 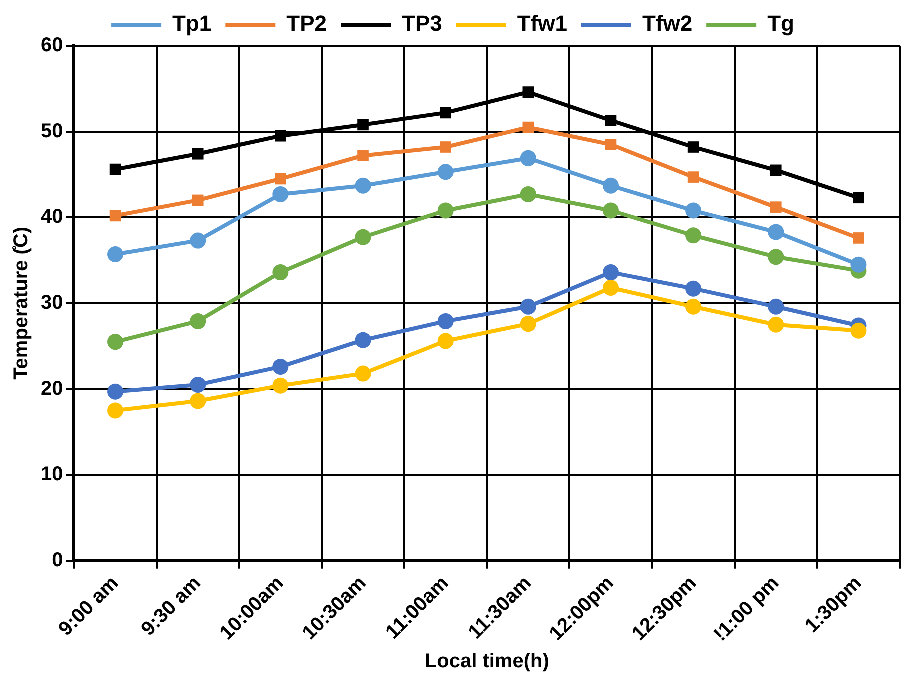 I want to click on legend-label: Tfw1, so click(x=542, y=23).